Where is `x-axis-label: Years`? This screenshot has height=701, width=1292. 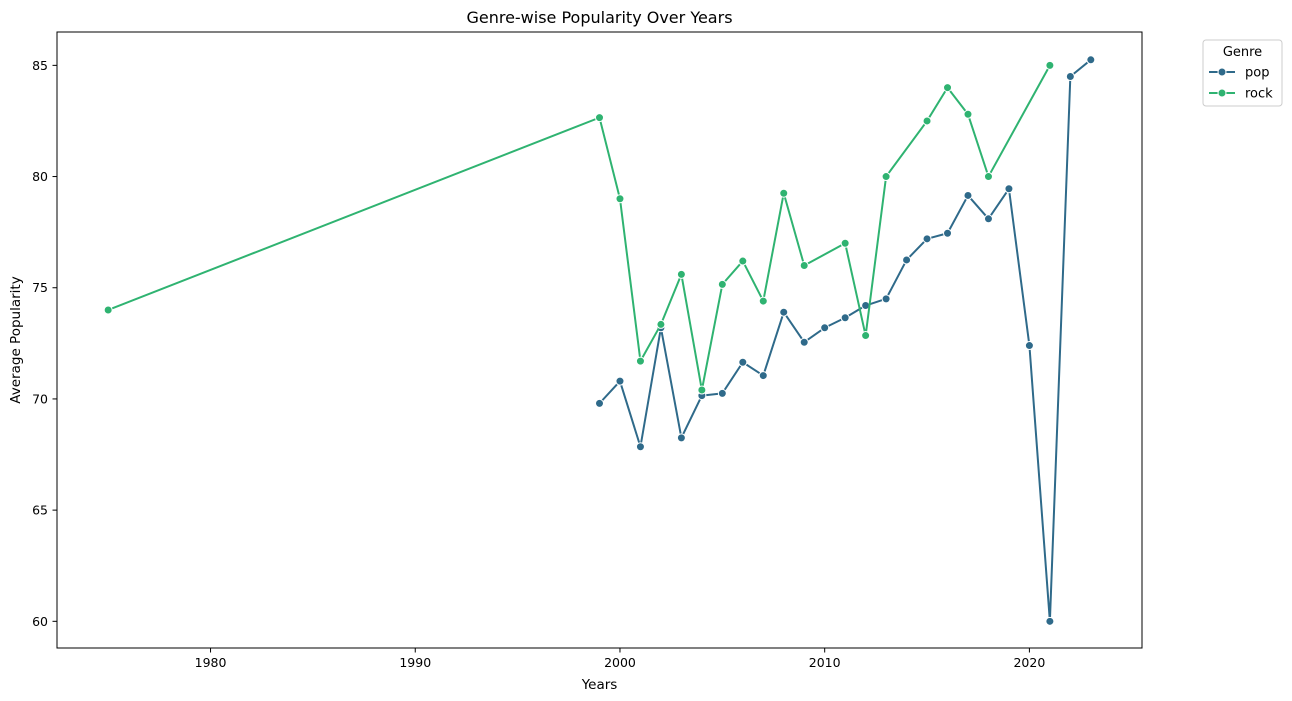
x-axis-label: Years is located at coordinates (599, 685).